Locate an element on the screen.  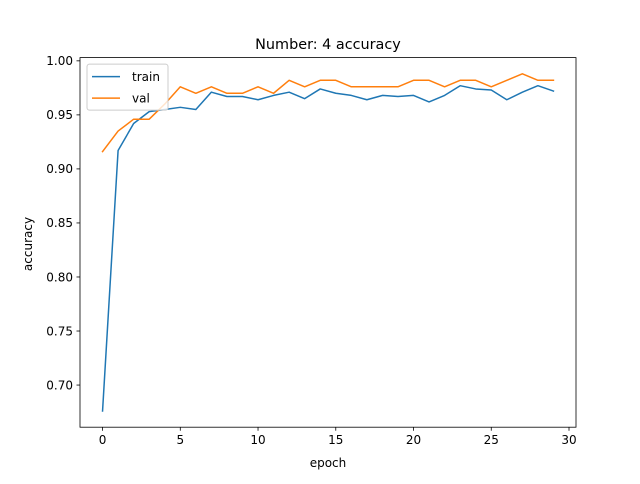
x-axis-label: epoch is located at coordinates (328, 463).